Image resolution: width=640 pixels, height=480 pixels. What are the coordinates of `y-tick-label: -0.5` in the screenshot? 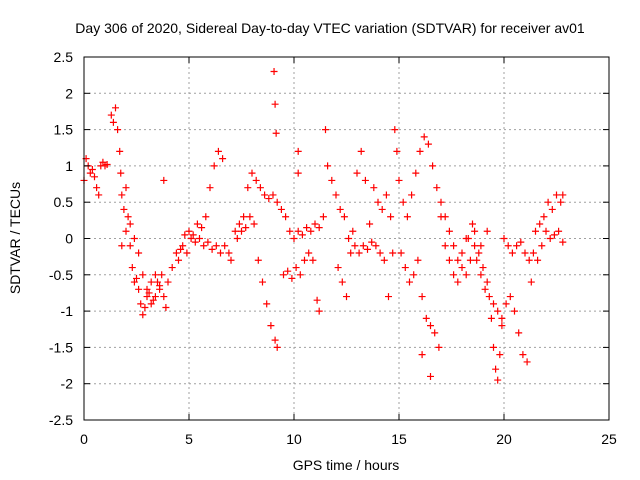 It's located at (61, 275).